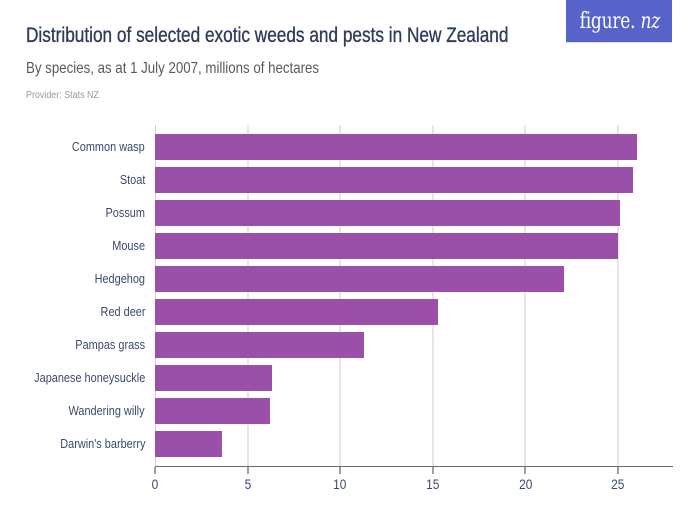 This screenshot has height=525, width=700. I want to click on x-tick-label: 10, so click(340, 484).